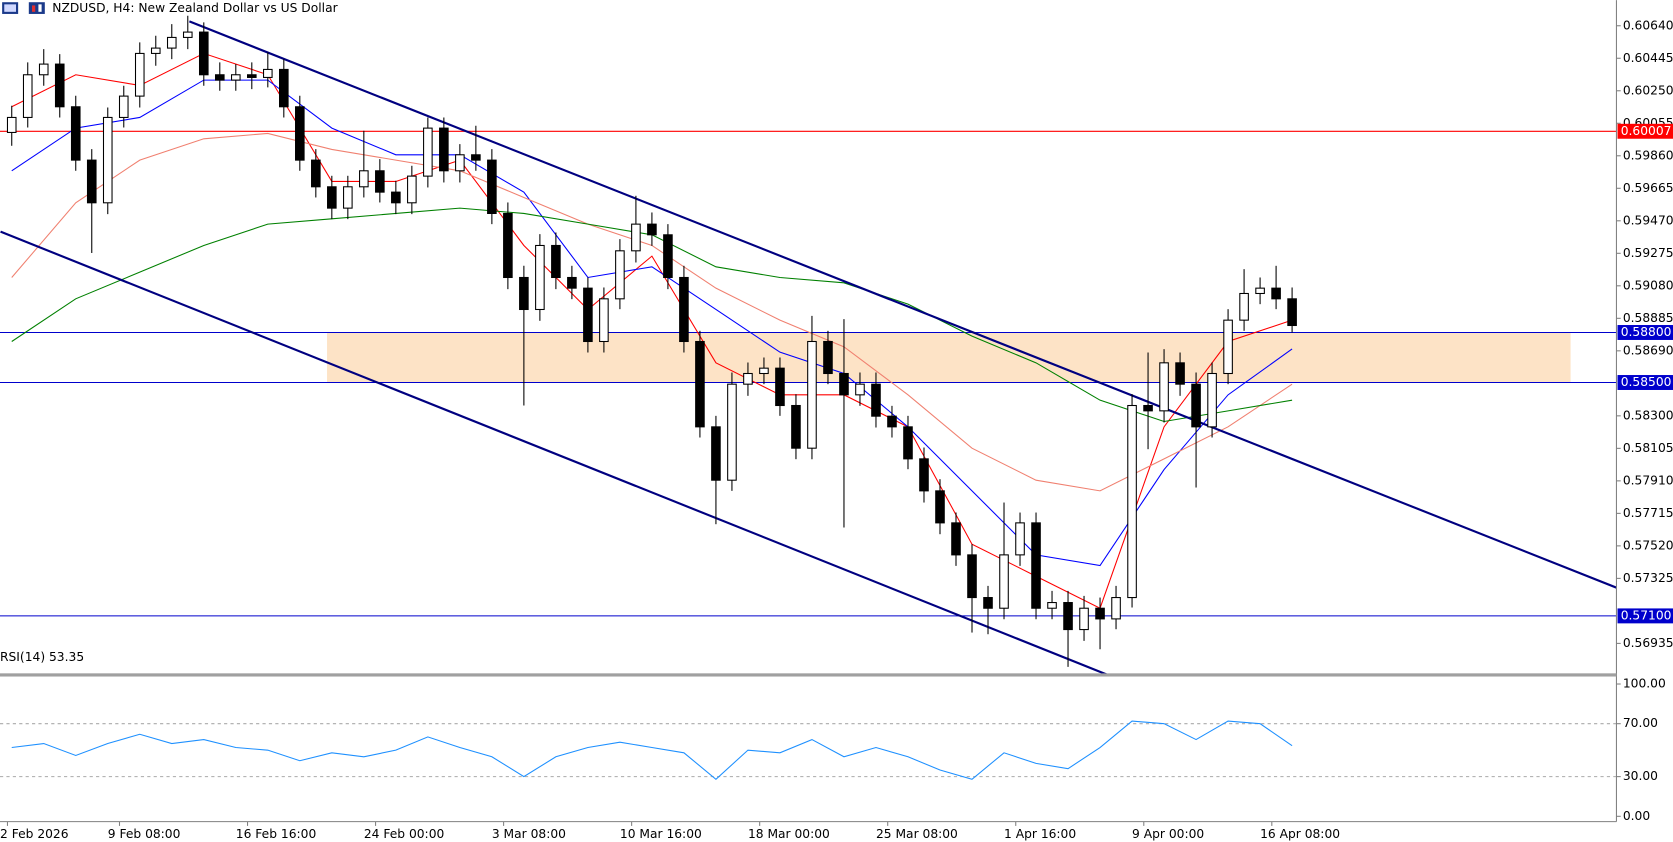 The width and height of the screenshot is (1673, 842). I want to click on rsi-tick-label: 0.00, so click(1636, 816).